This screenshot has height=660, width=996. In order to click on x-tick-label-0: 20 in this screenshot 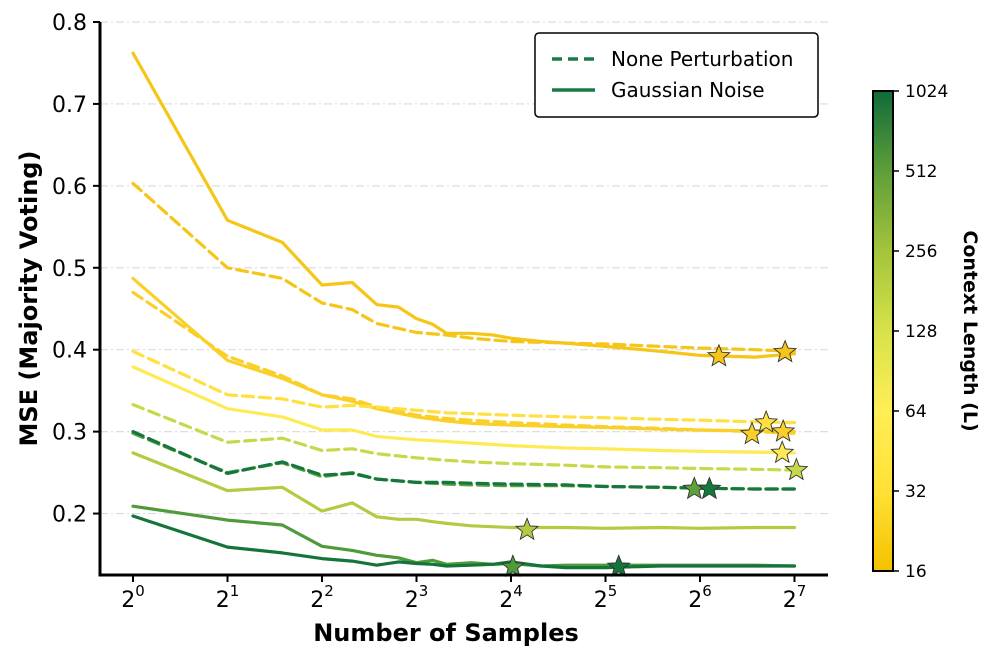, I will do `click(133, 597)`.